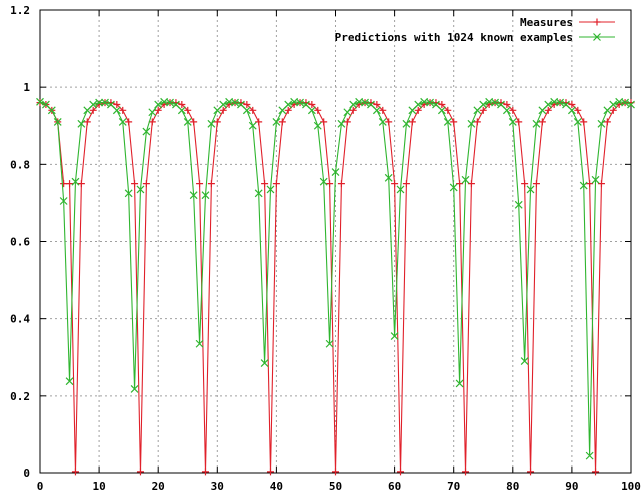 The height and width of the screenshot is (500, 641). I want to click on y-tick-label: 0.2, so click(20, 396).